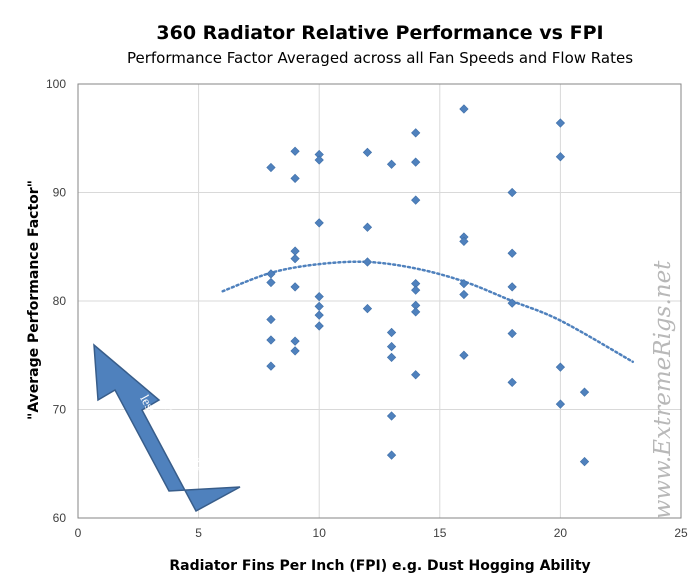 Image resolution: width=700 pixels, height=583 pixels. I want to click on watermark-text: www.ExtremeRigs.net, so click(663, 390).